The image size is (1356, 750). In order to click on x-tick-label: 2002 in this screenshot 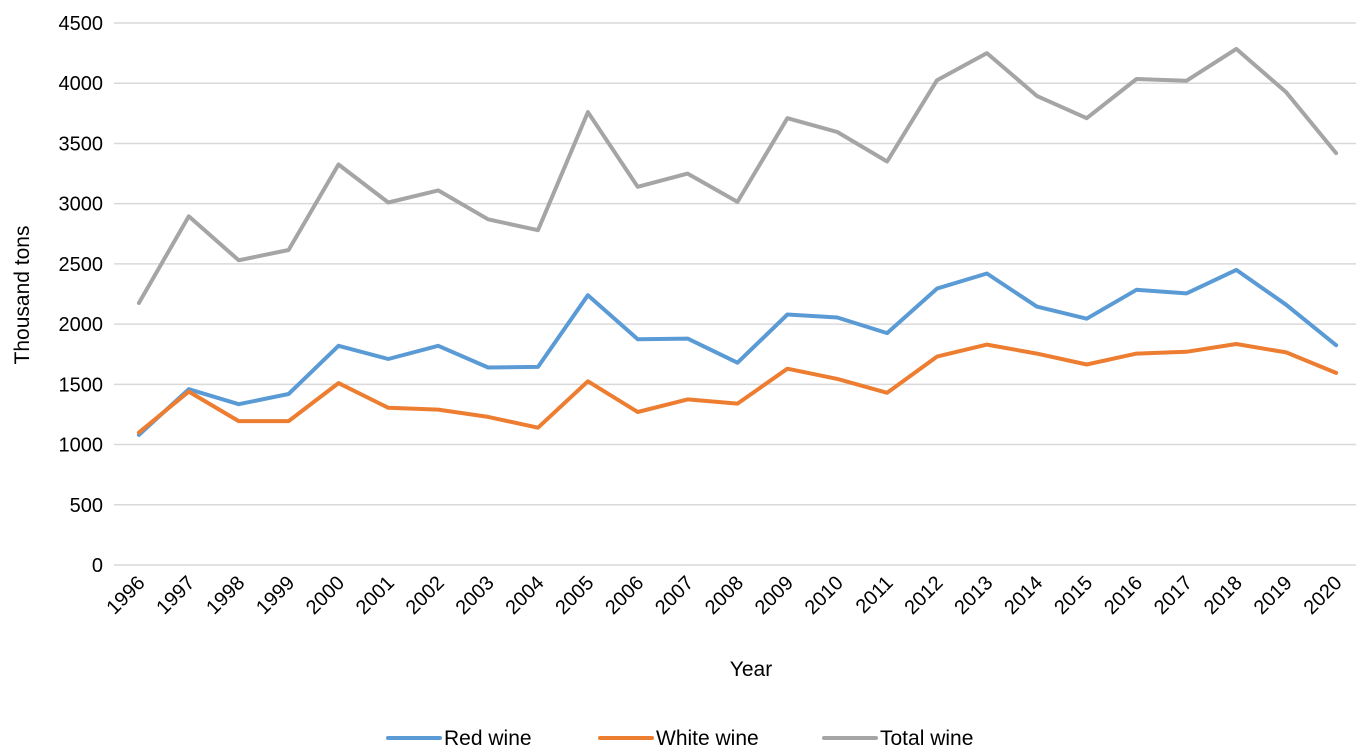, I will do `click(425, 595)`.